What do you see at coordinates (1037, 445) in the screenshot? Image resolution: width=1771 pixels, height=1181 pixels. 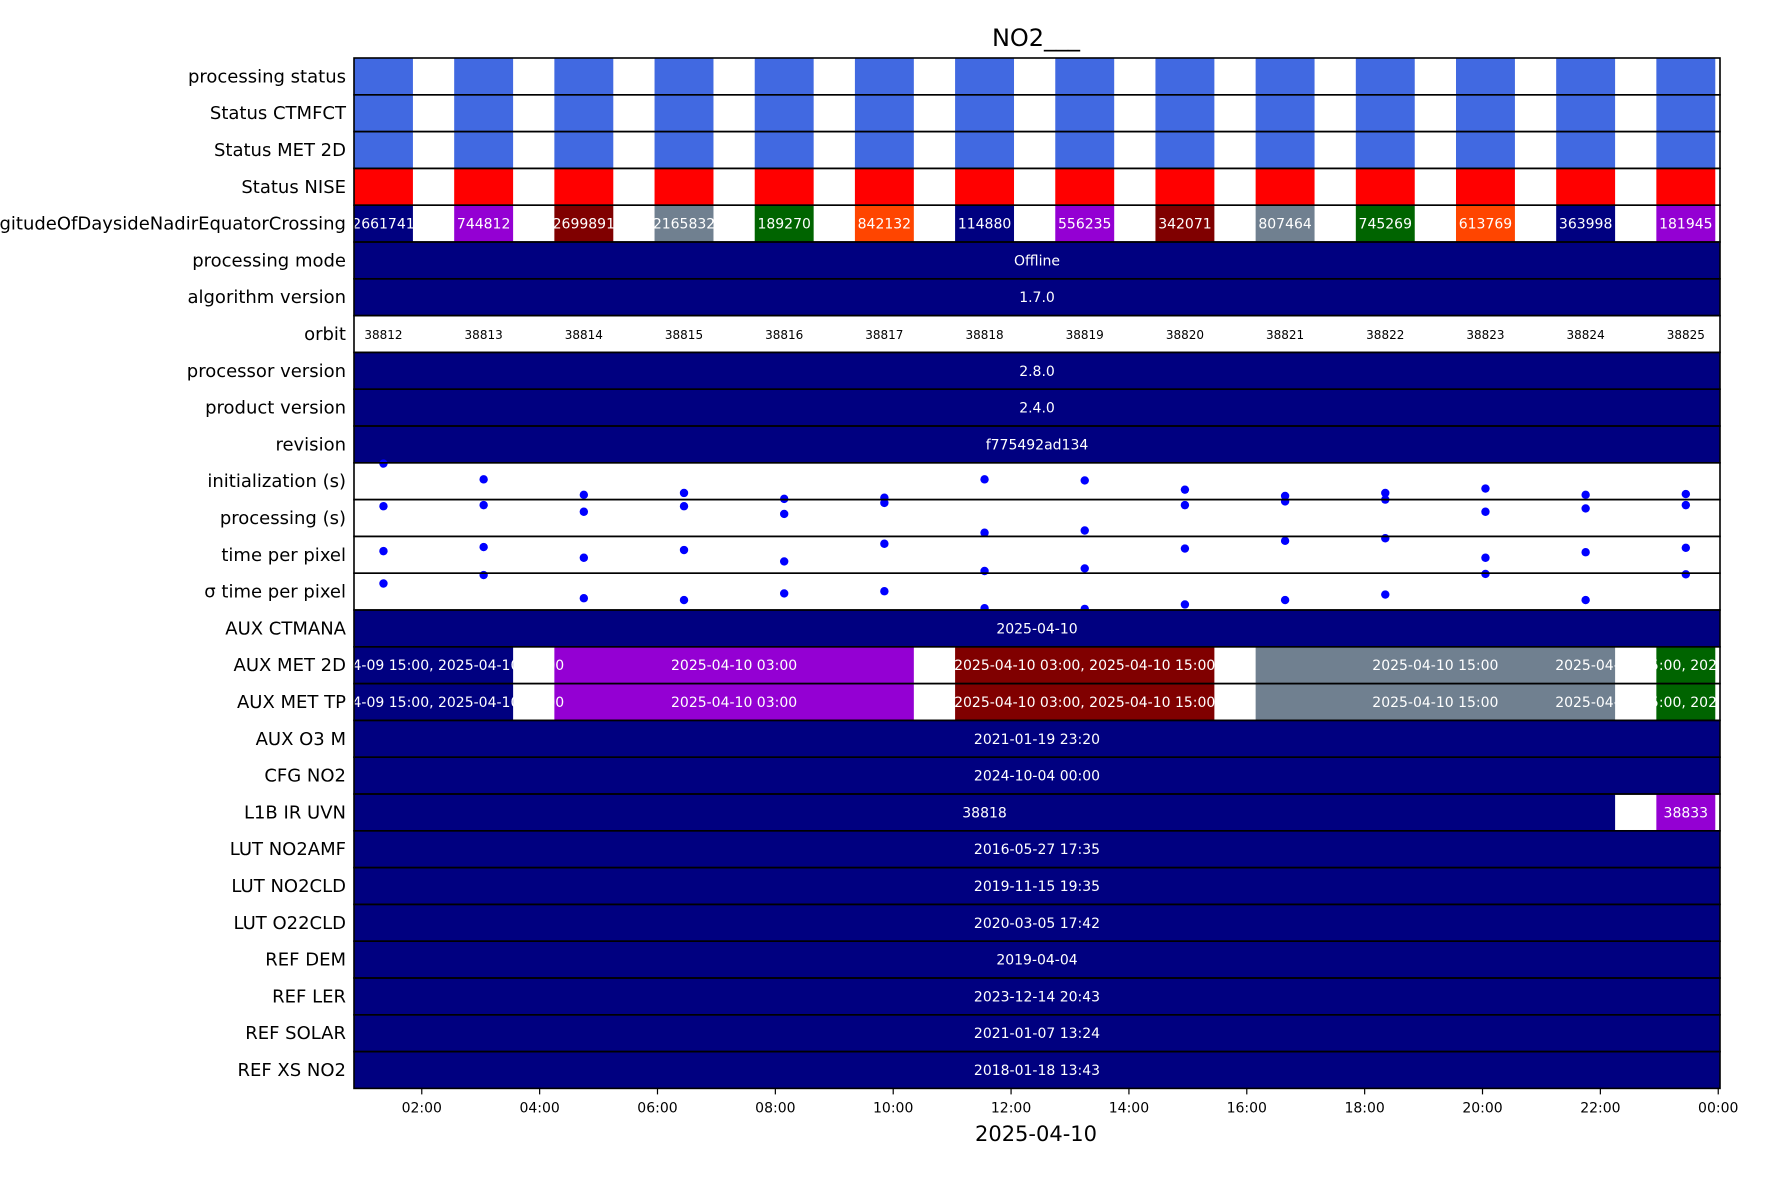 I see `span-label: f775492ad134` at bounding box center [1037, 445].